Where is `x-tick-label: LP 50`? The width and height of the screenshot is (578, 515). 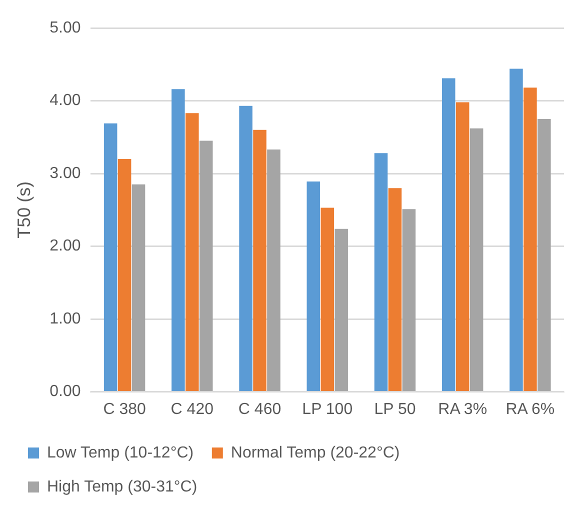
x-tick-label: LP 50 is located at coordinates (395, 409).